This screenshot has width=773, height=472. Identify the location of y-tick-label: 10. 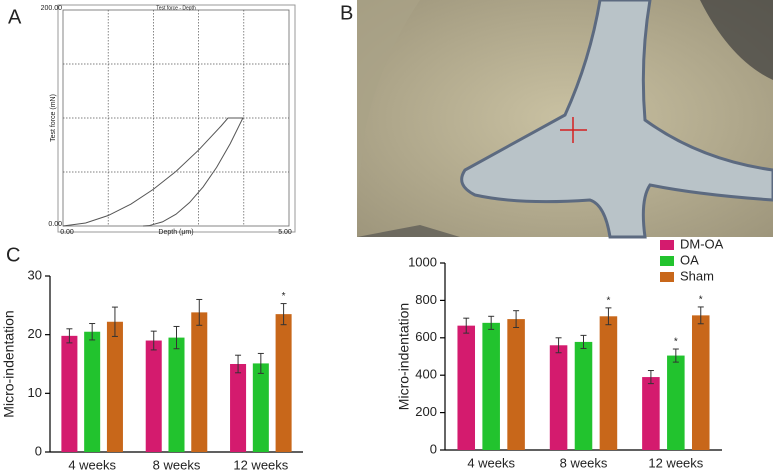
(35, 392).